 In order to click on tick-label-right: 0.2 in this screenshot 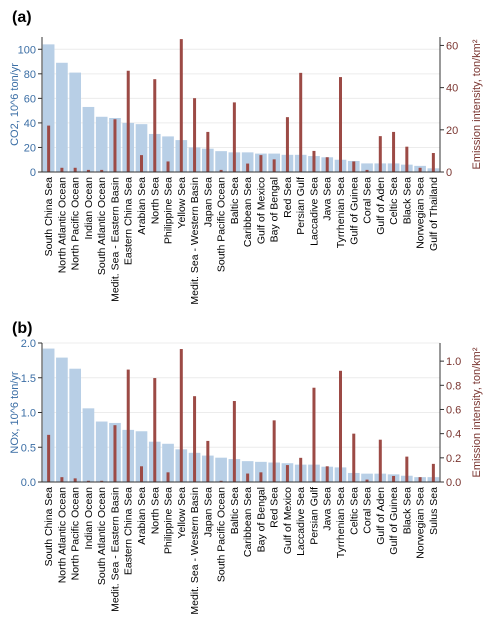, I will do `click(453, 459)`.